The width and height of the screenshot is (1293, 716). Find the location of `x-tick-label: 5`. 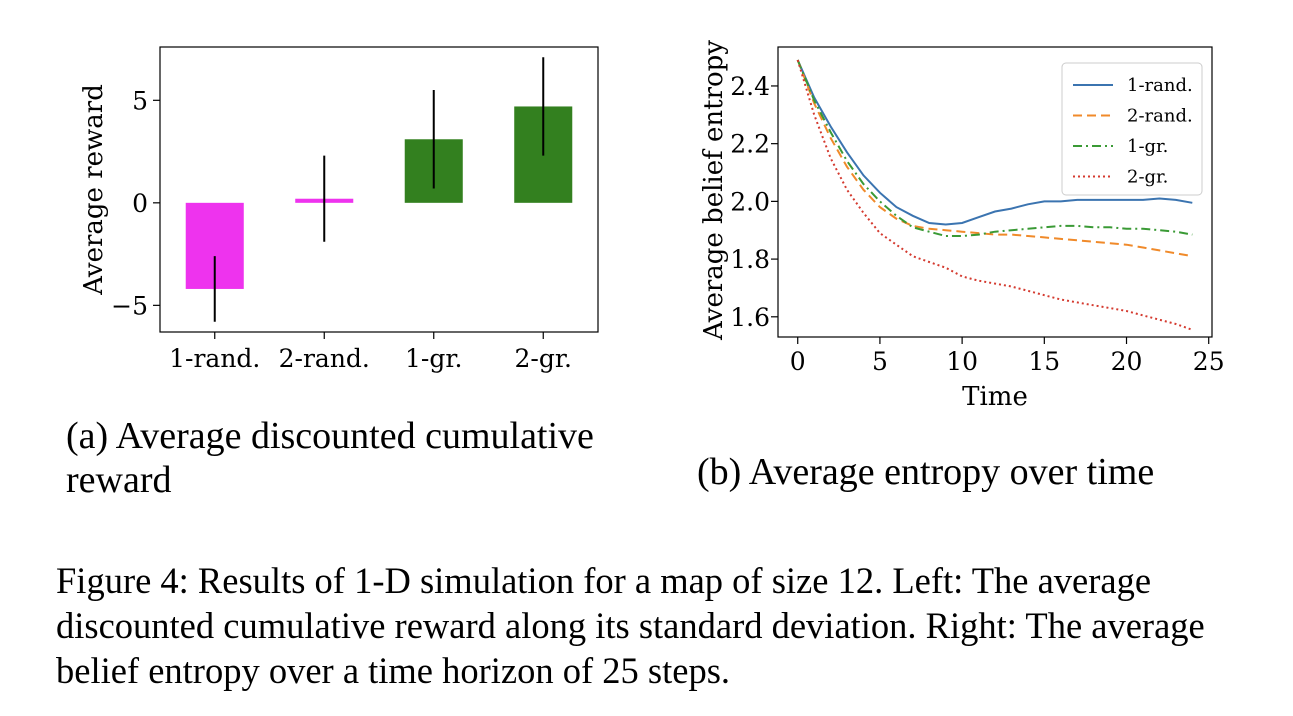

x-tick-label: 5 is located at coordinates (880, 361).